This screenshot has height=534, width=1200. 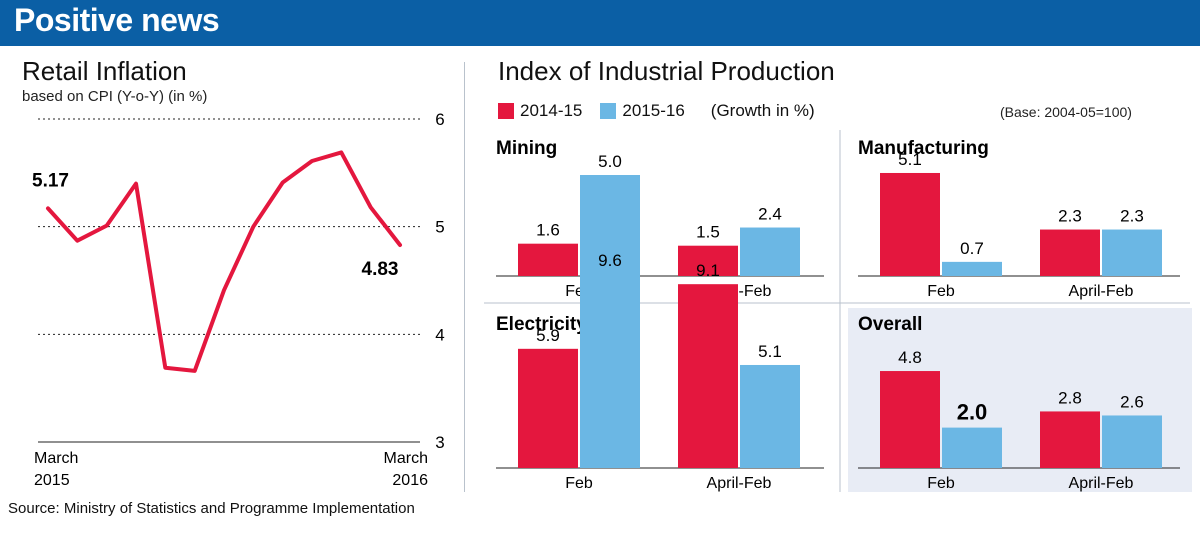 I want to click on bar-value-label: 0.7, so click(x=972, y=248).